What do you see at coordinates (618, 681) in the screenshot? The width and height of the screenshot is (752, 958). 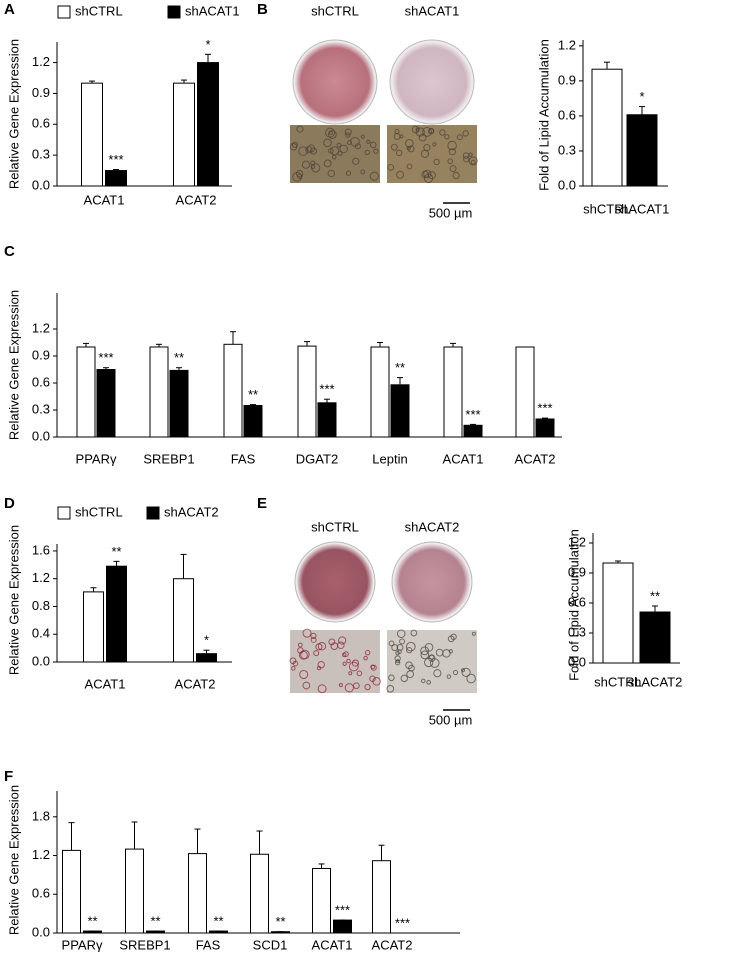 I see `x-tick-label: shCTRL` at bounding box center [618, 681].